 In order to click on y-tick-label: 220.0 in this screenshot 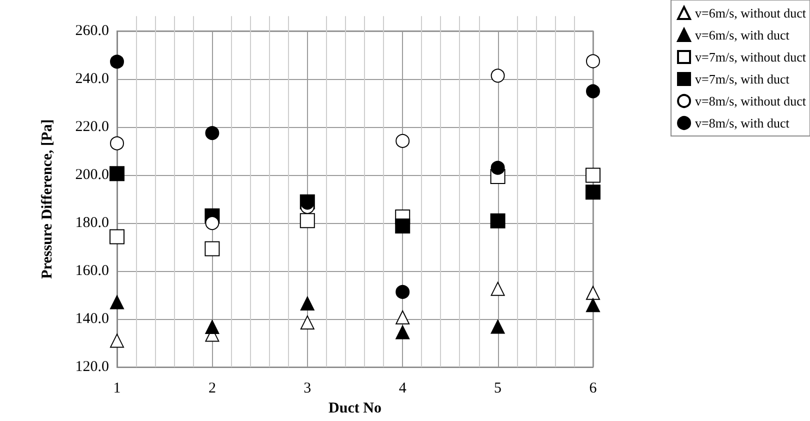, I will do `click(92, 127)`.